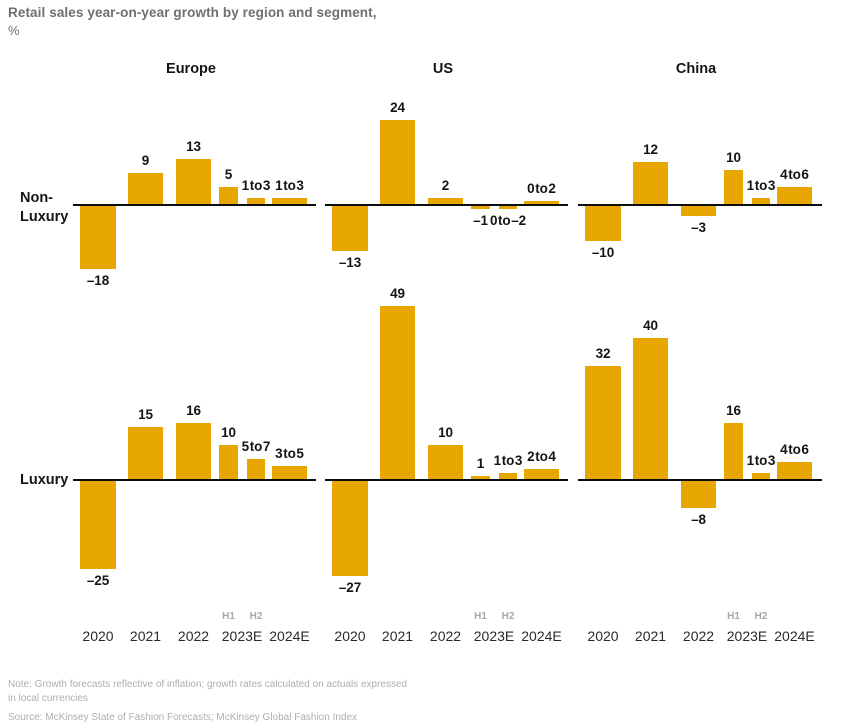 This screenshot has height=728, width=861. Describe the element at coordinates (445, 185) in the screenshot. I see `bar-value-label: 2` at that location.